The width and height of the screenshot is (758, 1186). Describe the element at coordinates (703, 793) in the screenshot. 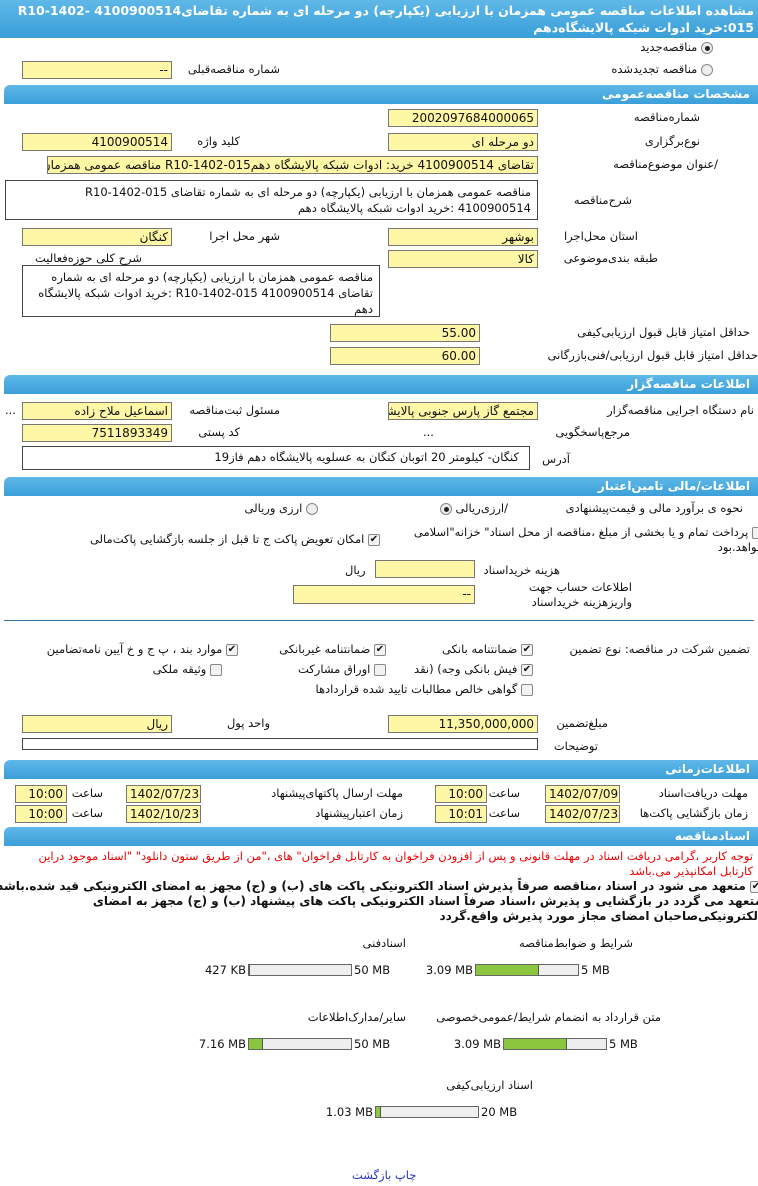

I see `doc-deadline-label: مهلت دریافت‌اسناد` at that location.